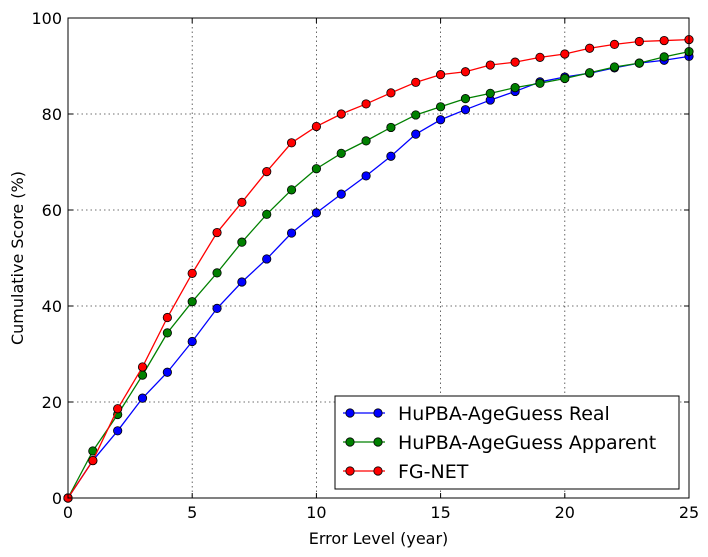 The image size is (708, 557). Describe the element at coordinates (52, 402) in the screenshot. I see `y-tick-label: 20` at that location.